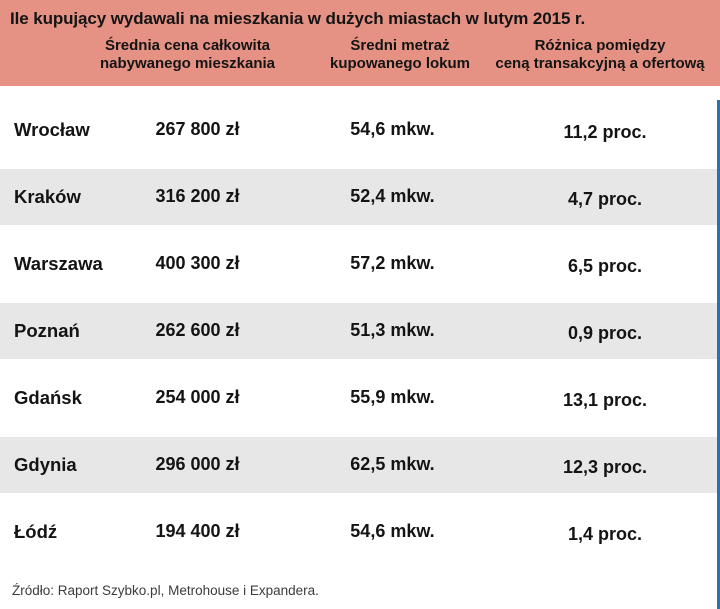 Image resolution: width=720 pixels, height=609 pixels. What do you see at coordinates (47, 196) in the screenshot?
I see `city-cell: Kraków` at bounding box center [47, 196].